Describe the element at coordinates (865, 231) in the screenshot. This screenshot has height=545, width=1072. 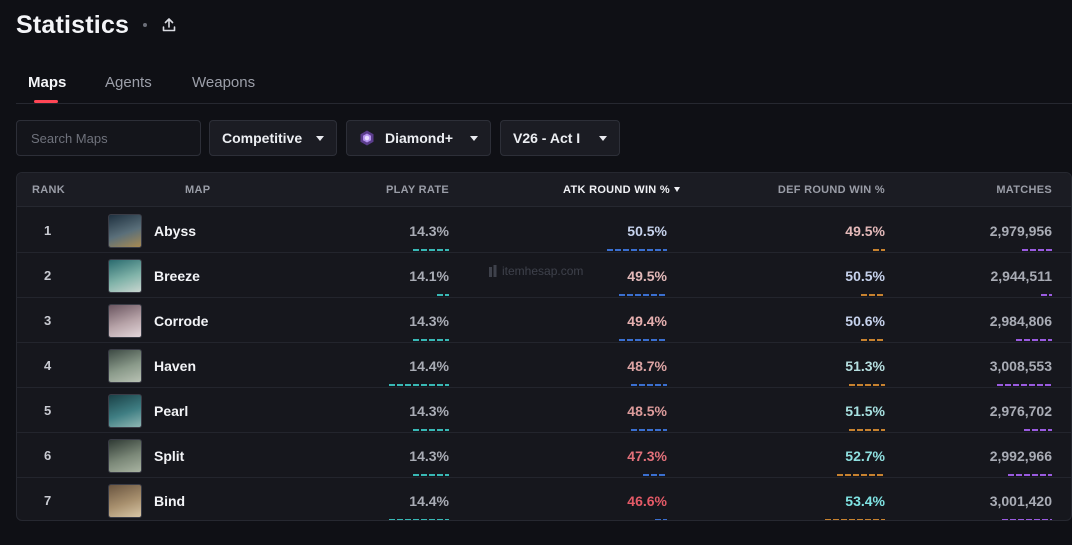
I see `def-win-value: 49.5%` at that location.